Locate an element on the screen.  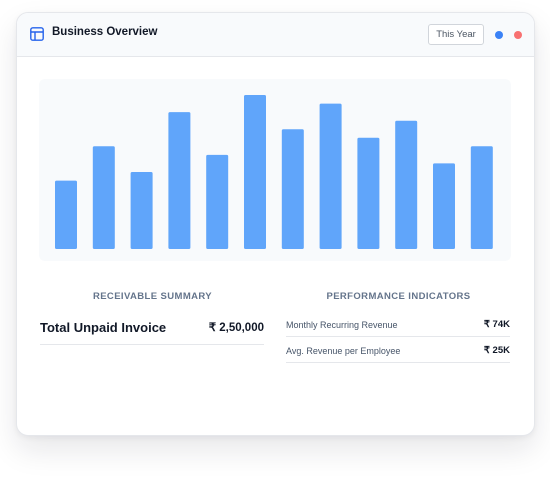
kpi-label: Monthly Recurring Revenue is located at coordinates (342, 325).